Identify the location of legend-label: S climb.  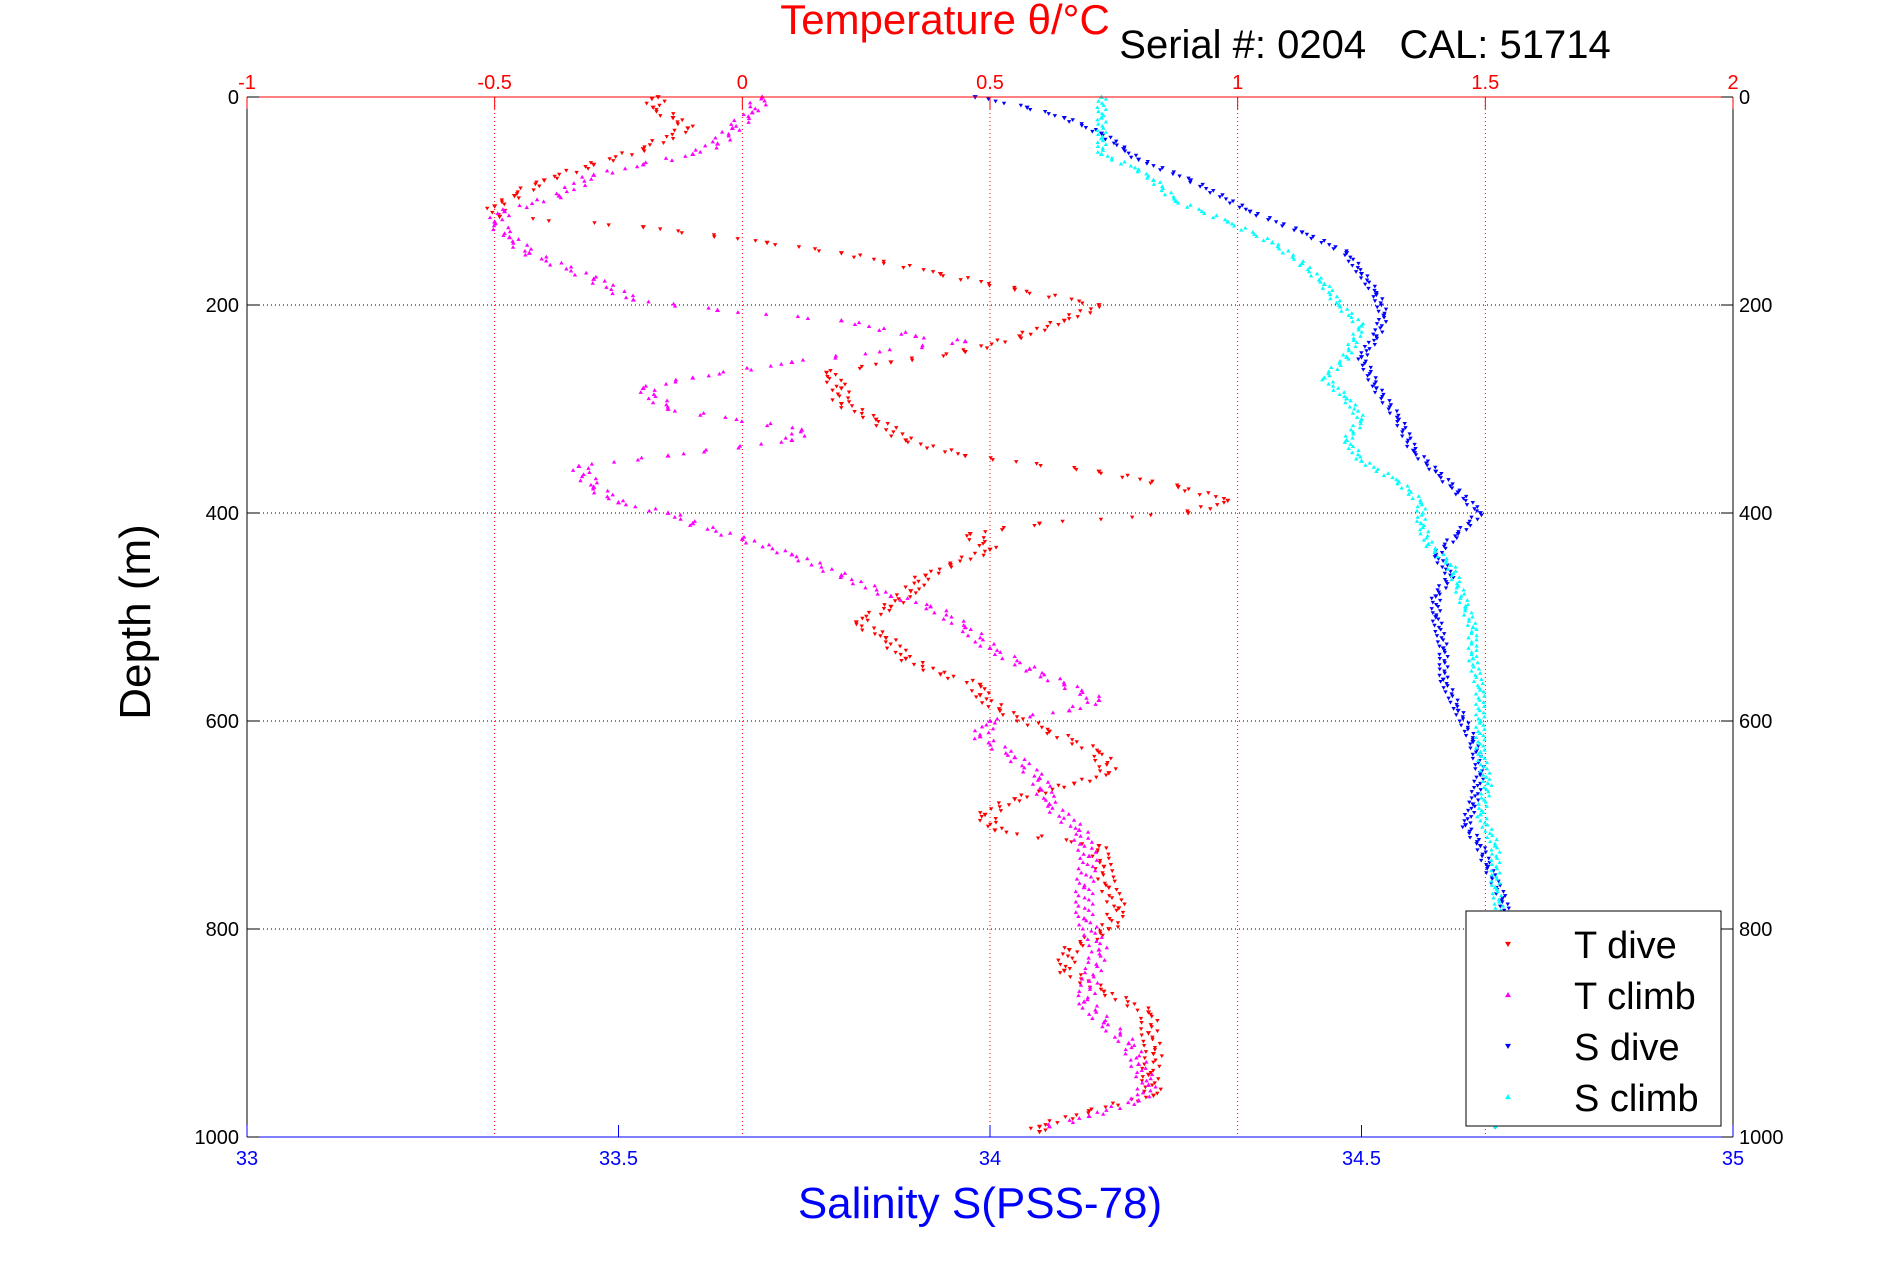
(1636, 1099).